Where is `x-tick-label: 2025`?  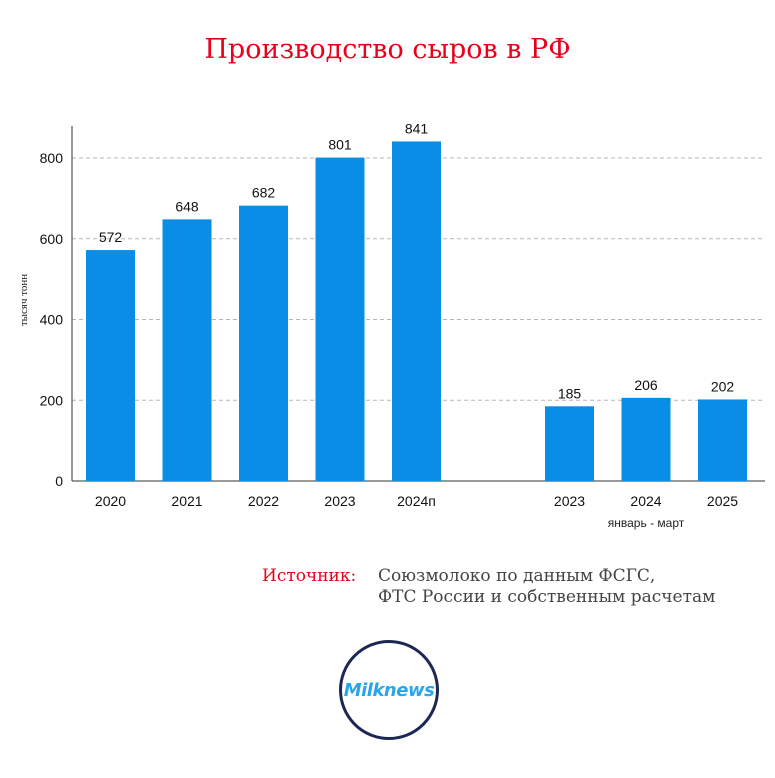 x-tick-label: 2025 is located at coordinates (722, 501).